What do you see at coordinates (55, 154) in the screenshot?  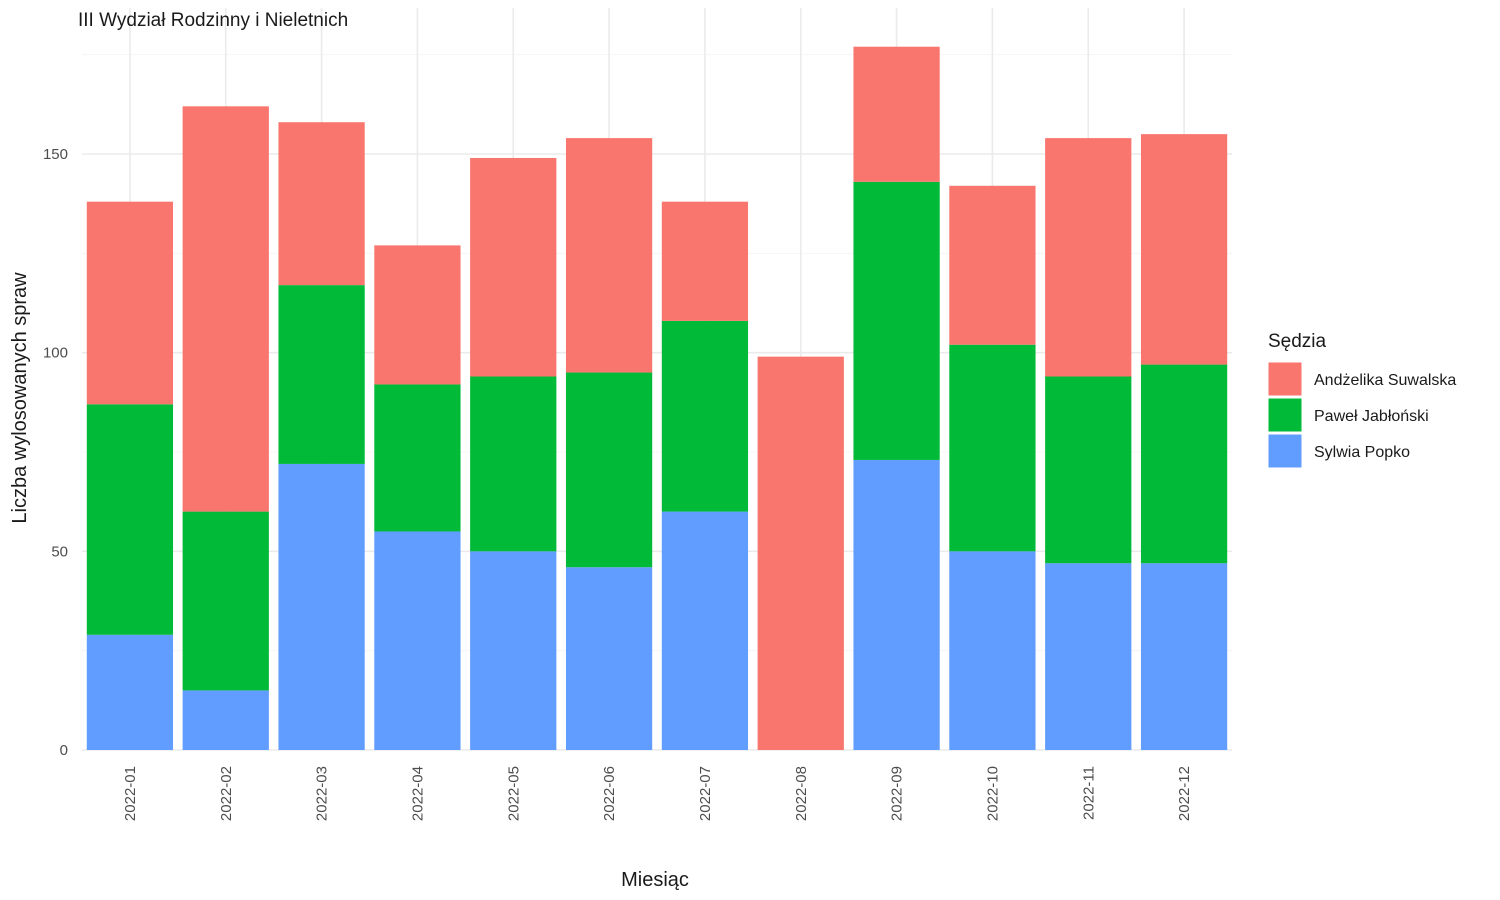 I see `y-tick-label: 150` at bounding box center [55, 154].